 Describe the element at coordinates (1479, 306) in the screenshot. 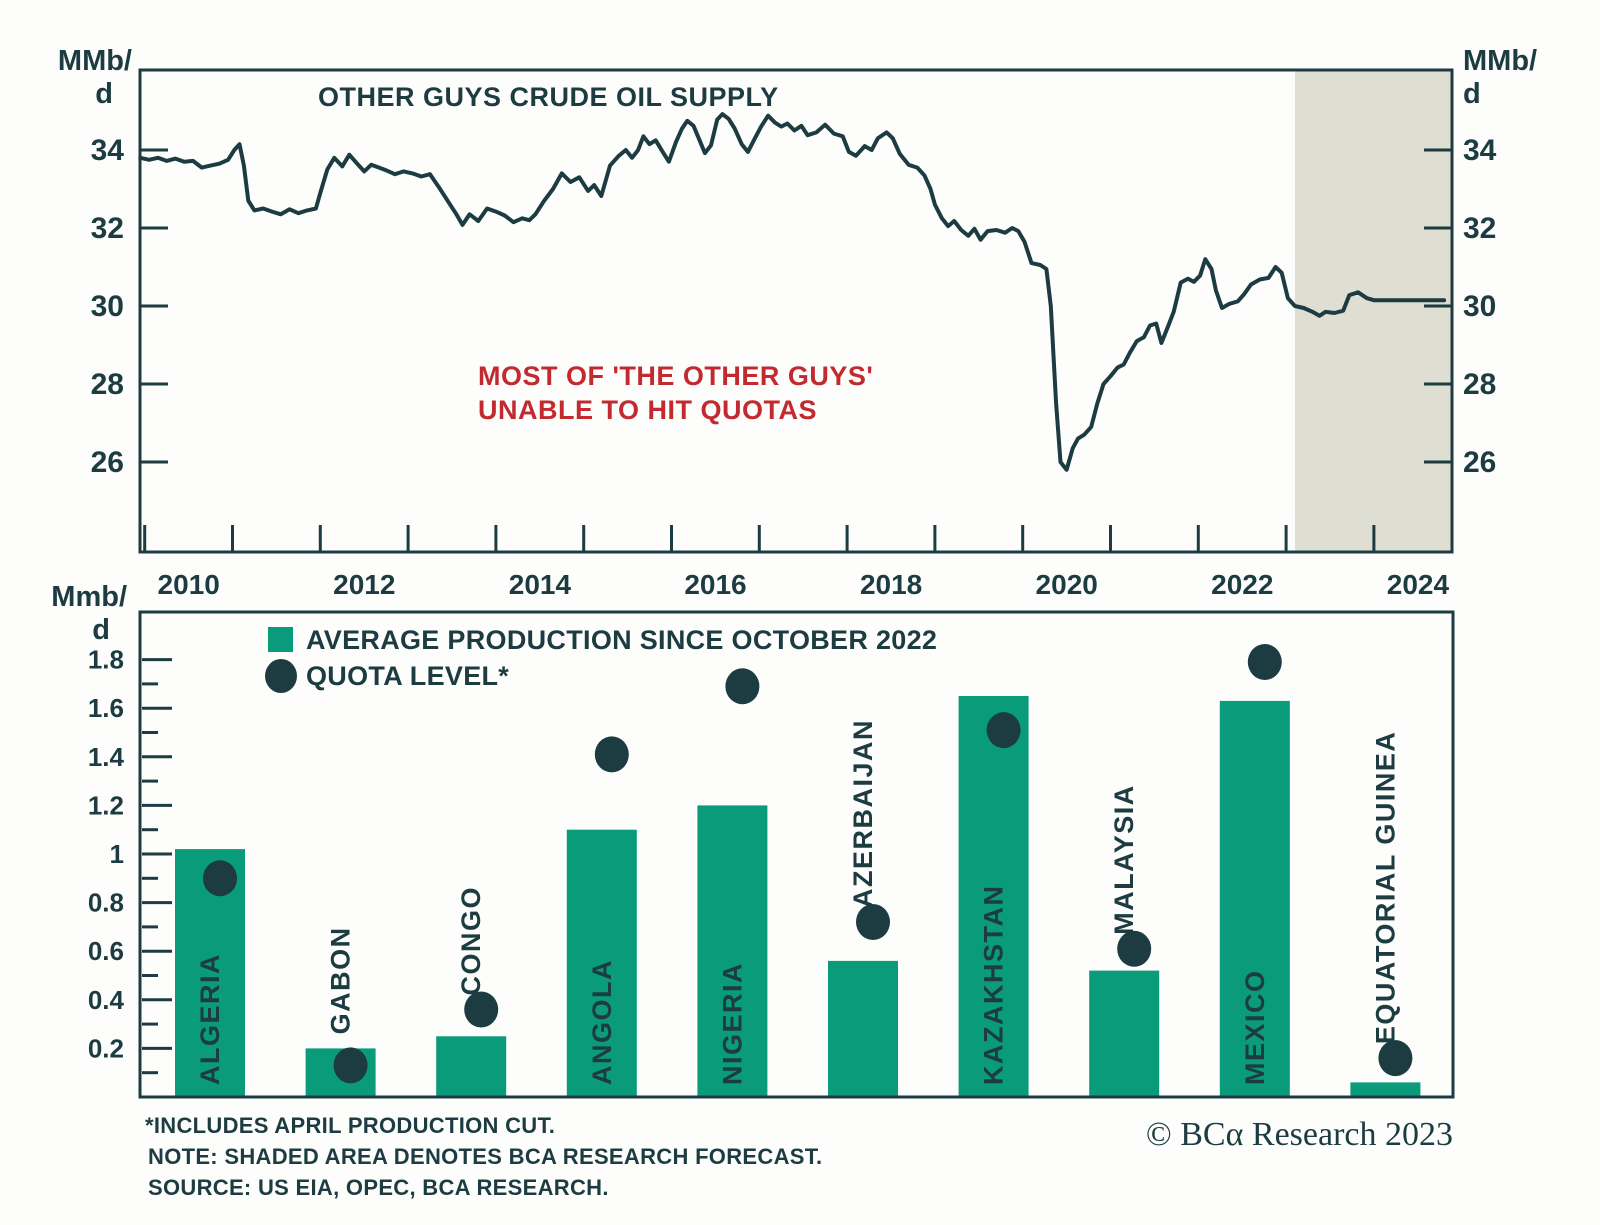

I see `y-tick-label-right: 30` at that location.